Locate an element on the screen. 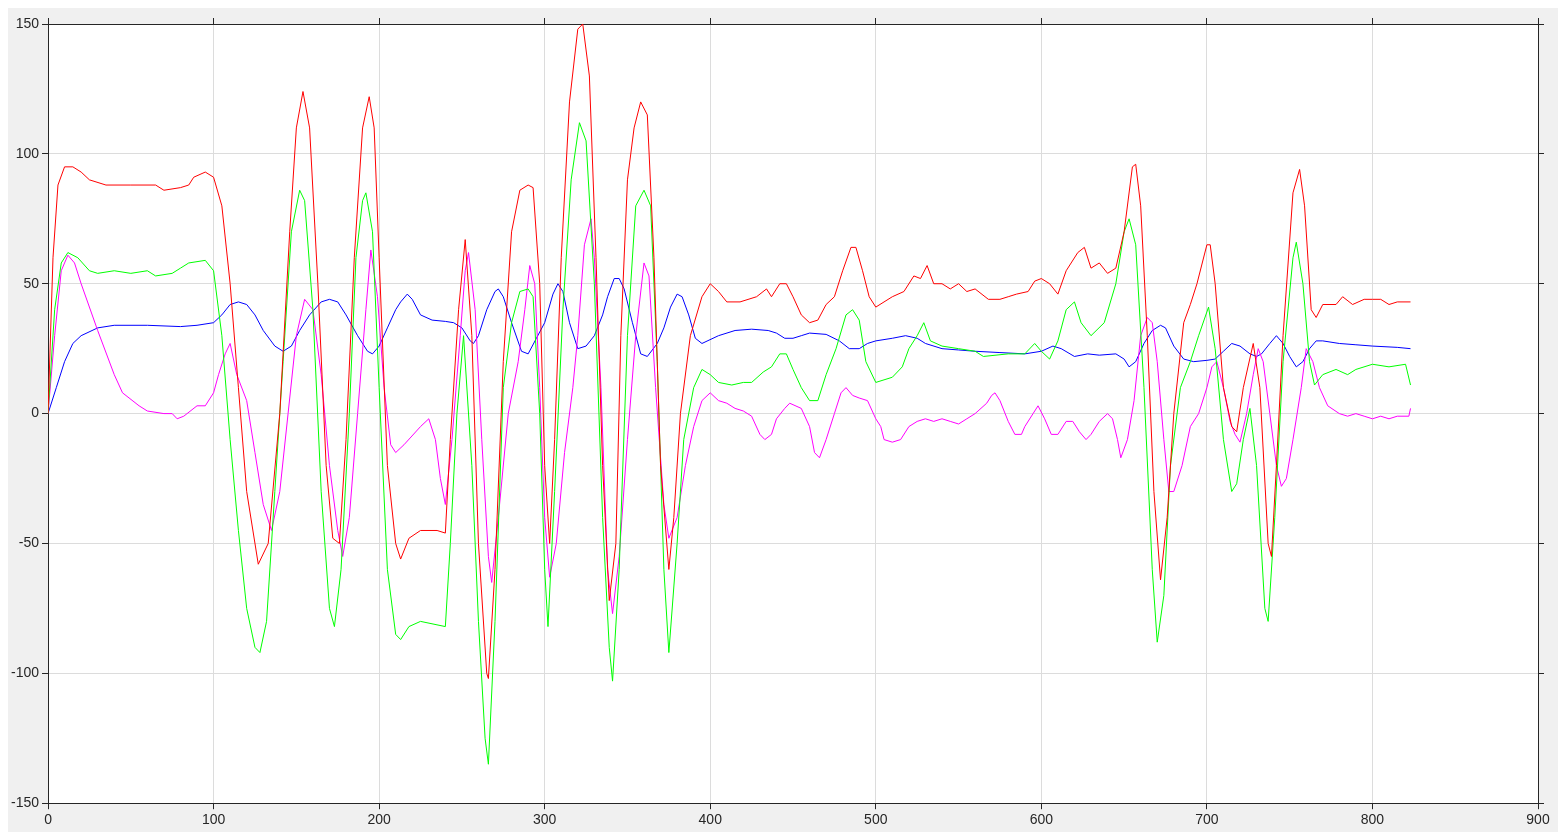 This screenshot has height=840, width=1566. x-tick-label: 400 is located at coordinates (710, 819).